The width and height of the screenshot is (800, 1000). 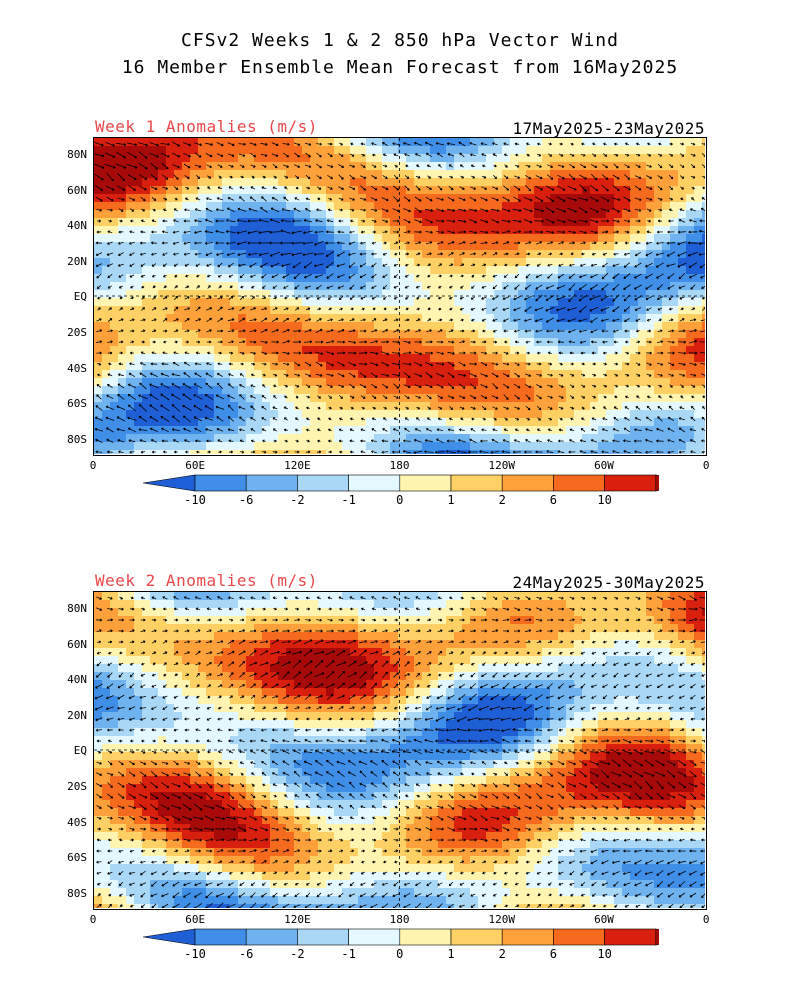 I want to click on panel1-colorbar: -10 -6 -2 -1 0 1 2 6 10, so click(x=425, y=490).